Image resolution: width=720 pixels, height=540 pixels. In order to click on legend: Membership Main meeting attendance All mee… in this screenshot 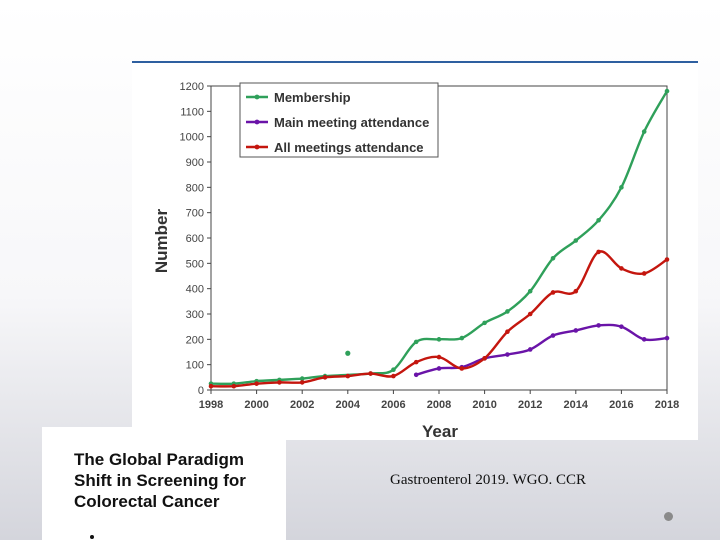, I will do `click(339, 120)`.